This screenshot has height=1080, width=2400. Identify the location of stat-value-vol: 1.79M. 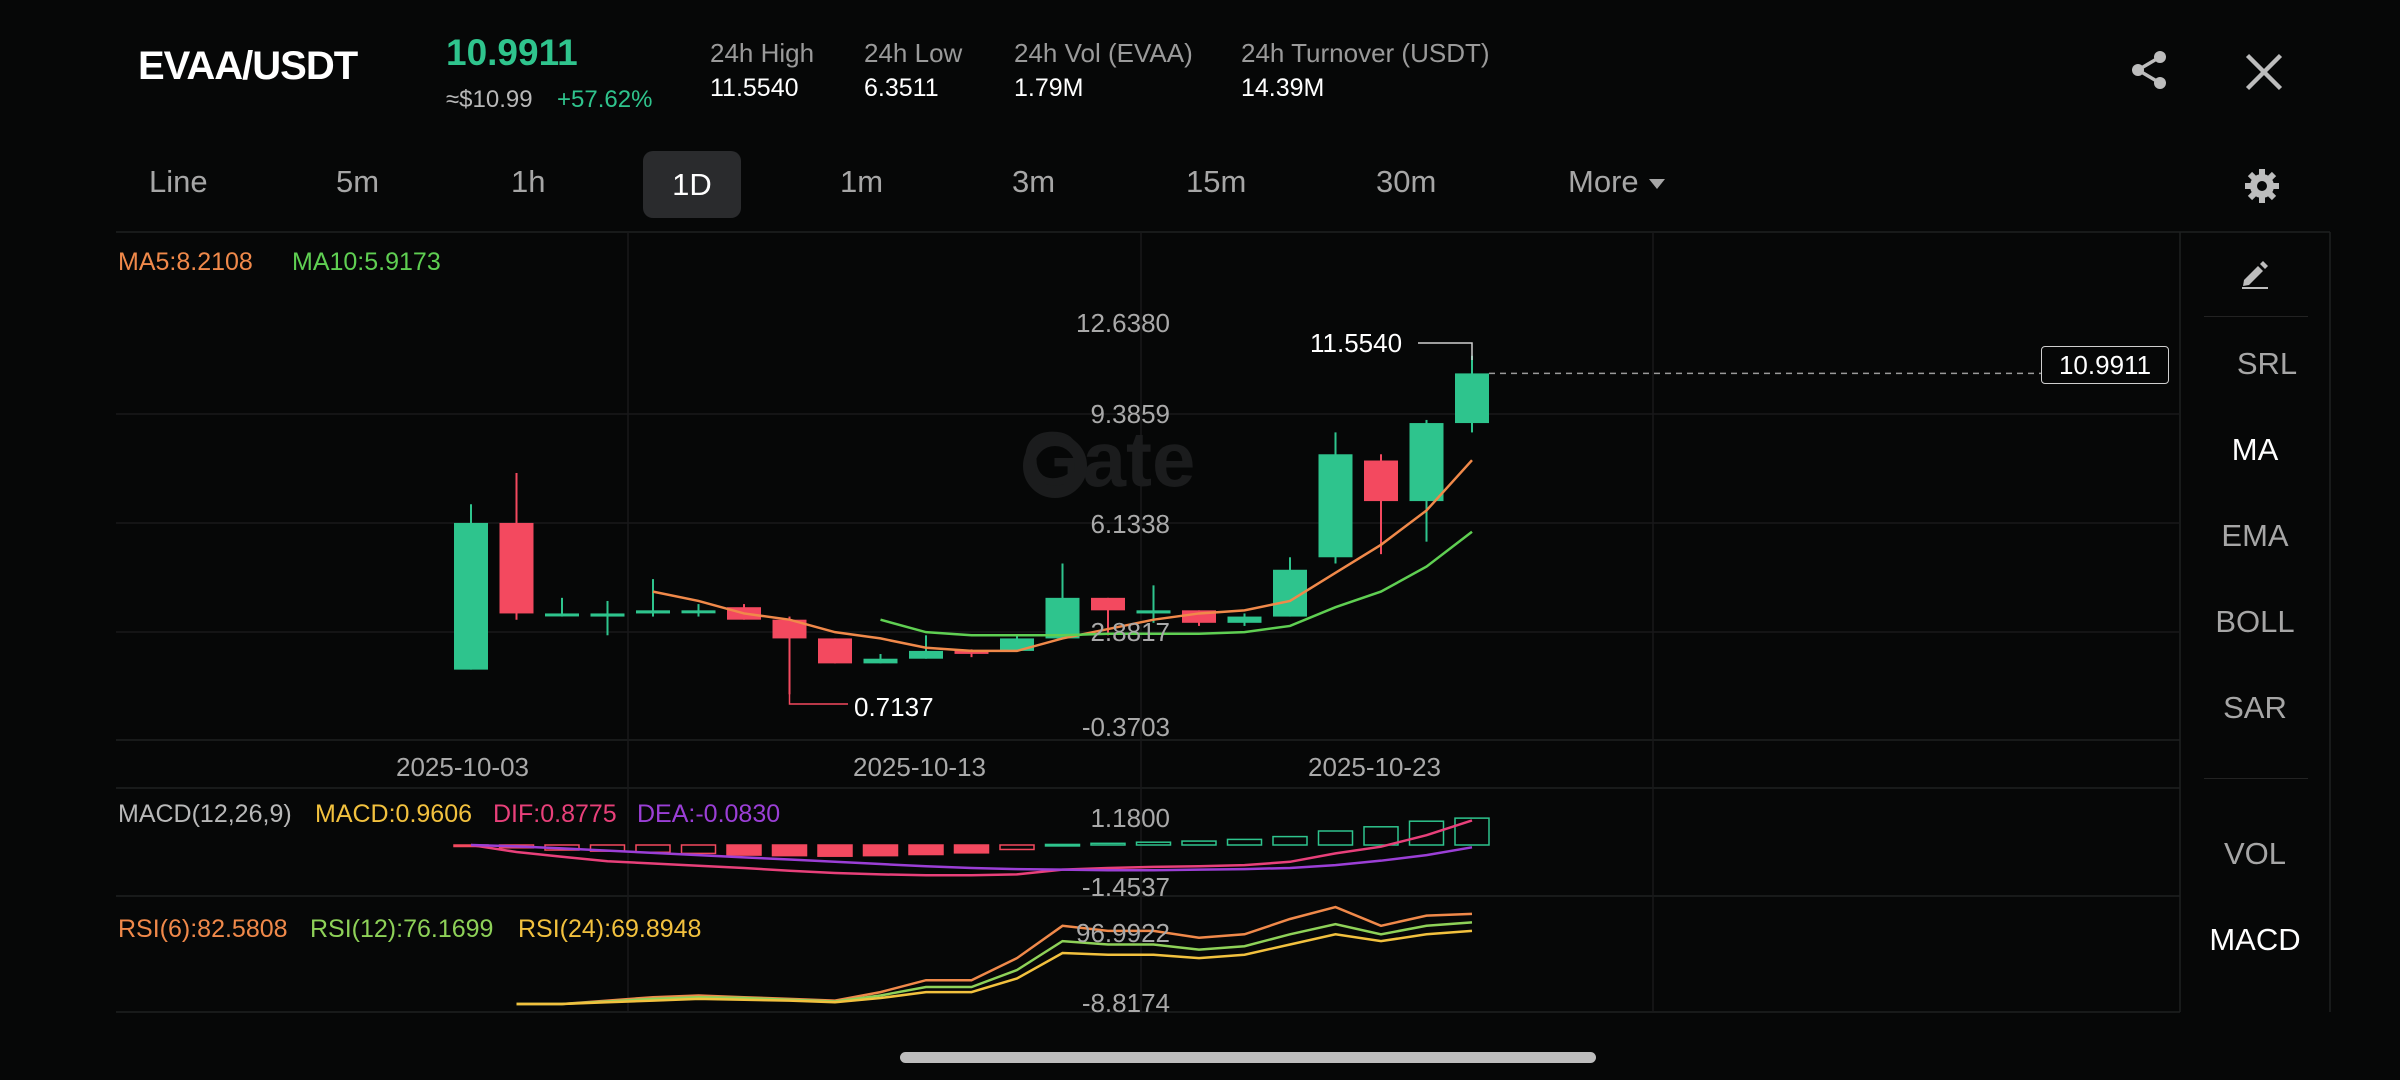
(1049, 88).